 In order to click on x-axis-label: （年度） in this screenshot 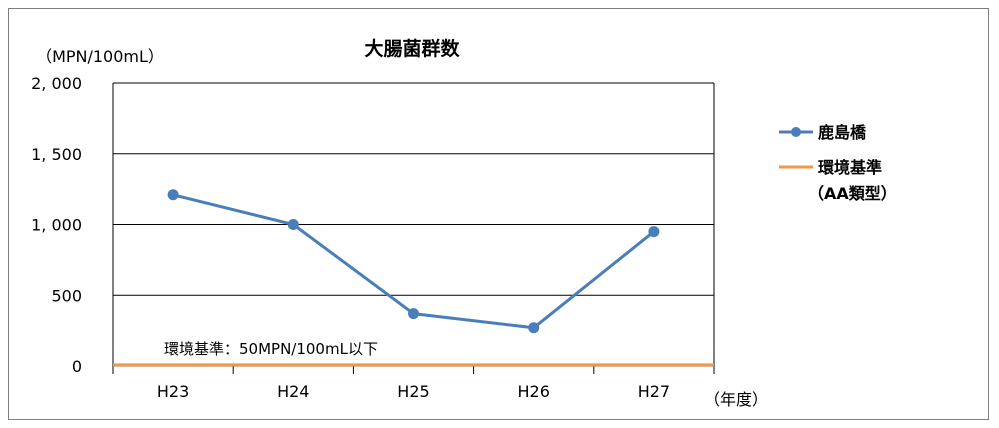, I will do `click(736, 399)`.